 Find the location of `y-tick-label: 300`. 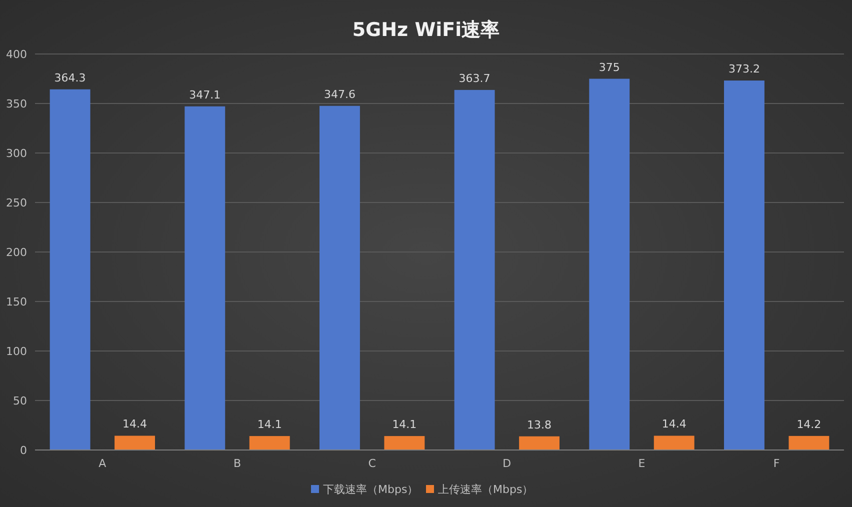

y-tick-label: 300 is located at coordinates (16, 153).